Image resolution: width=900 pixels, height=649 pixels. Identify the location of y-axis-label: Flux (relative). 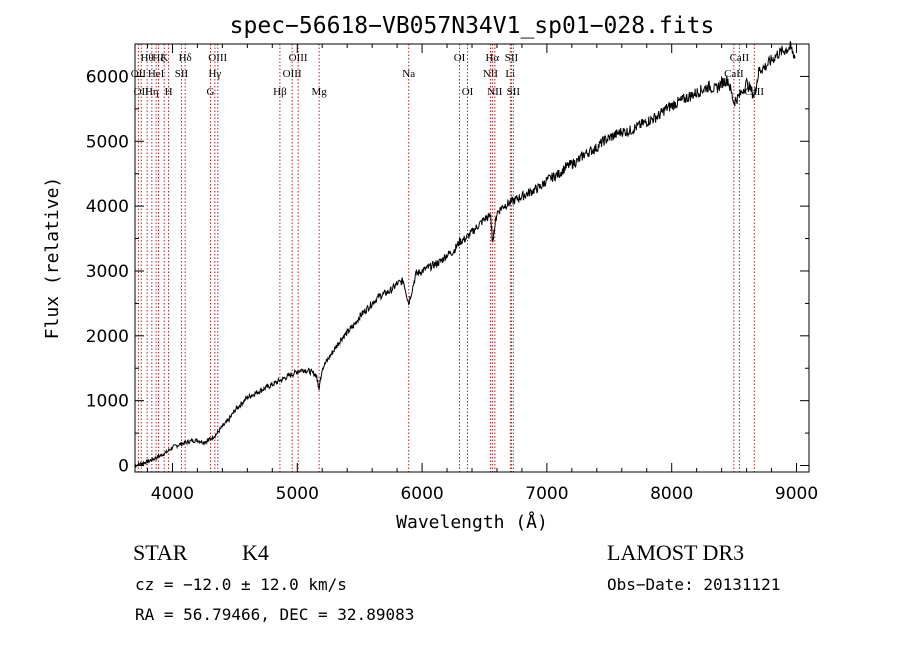
(52, 258).